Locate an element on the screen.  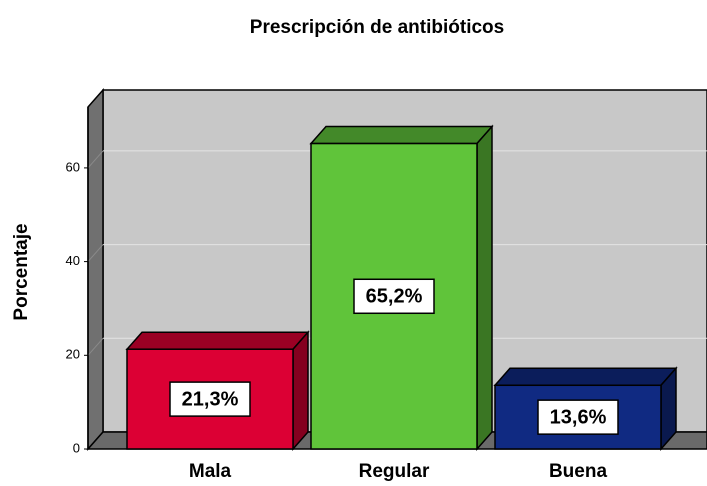
x-tick-label: Buena is located at coordinates (578, 471).